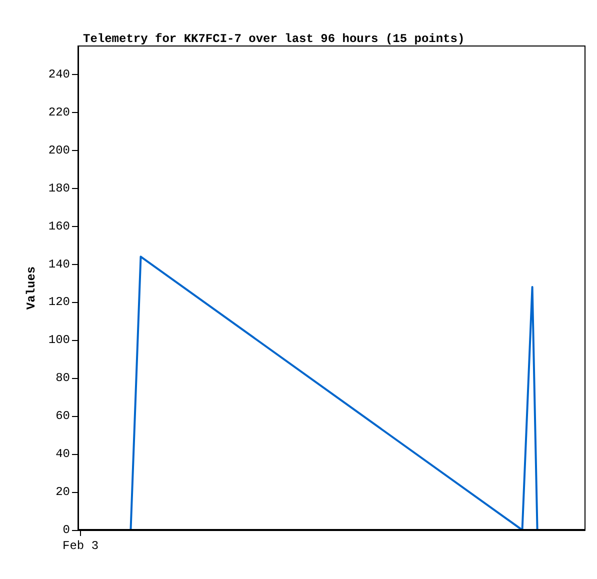  Describe the element at coordinates (31, 288) in the screenshot. I see `y-axis-title: Values` at that location.